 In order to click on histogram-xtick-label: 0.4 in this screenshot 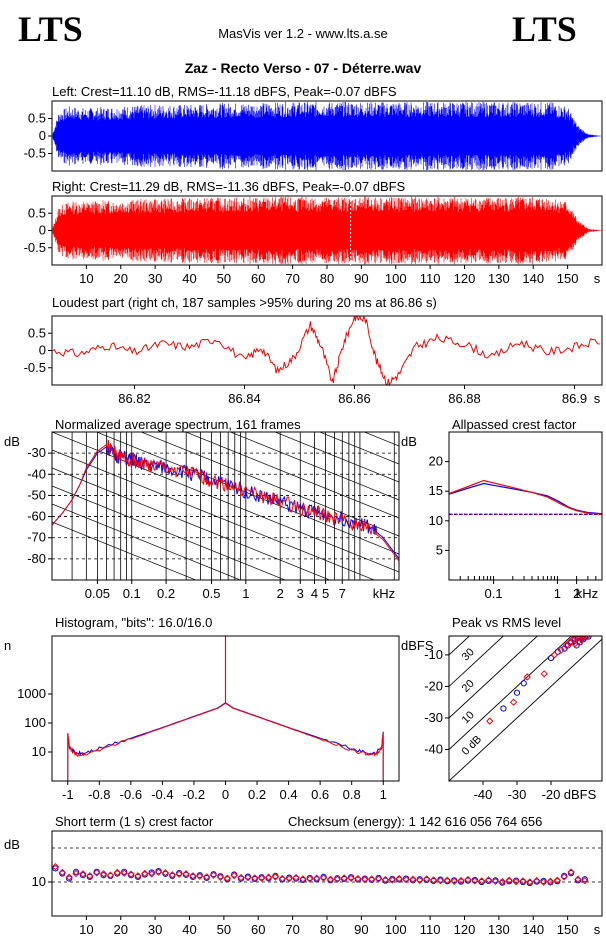, I will do `click(289, 794)`.